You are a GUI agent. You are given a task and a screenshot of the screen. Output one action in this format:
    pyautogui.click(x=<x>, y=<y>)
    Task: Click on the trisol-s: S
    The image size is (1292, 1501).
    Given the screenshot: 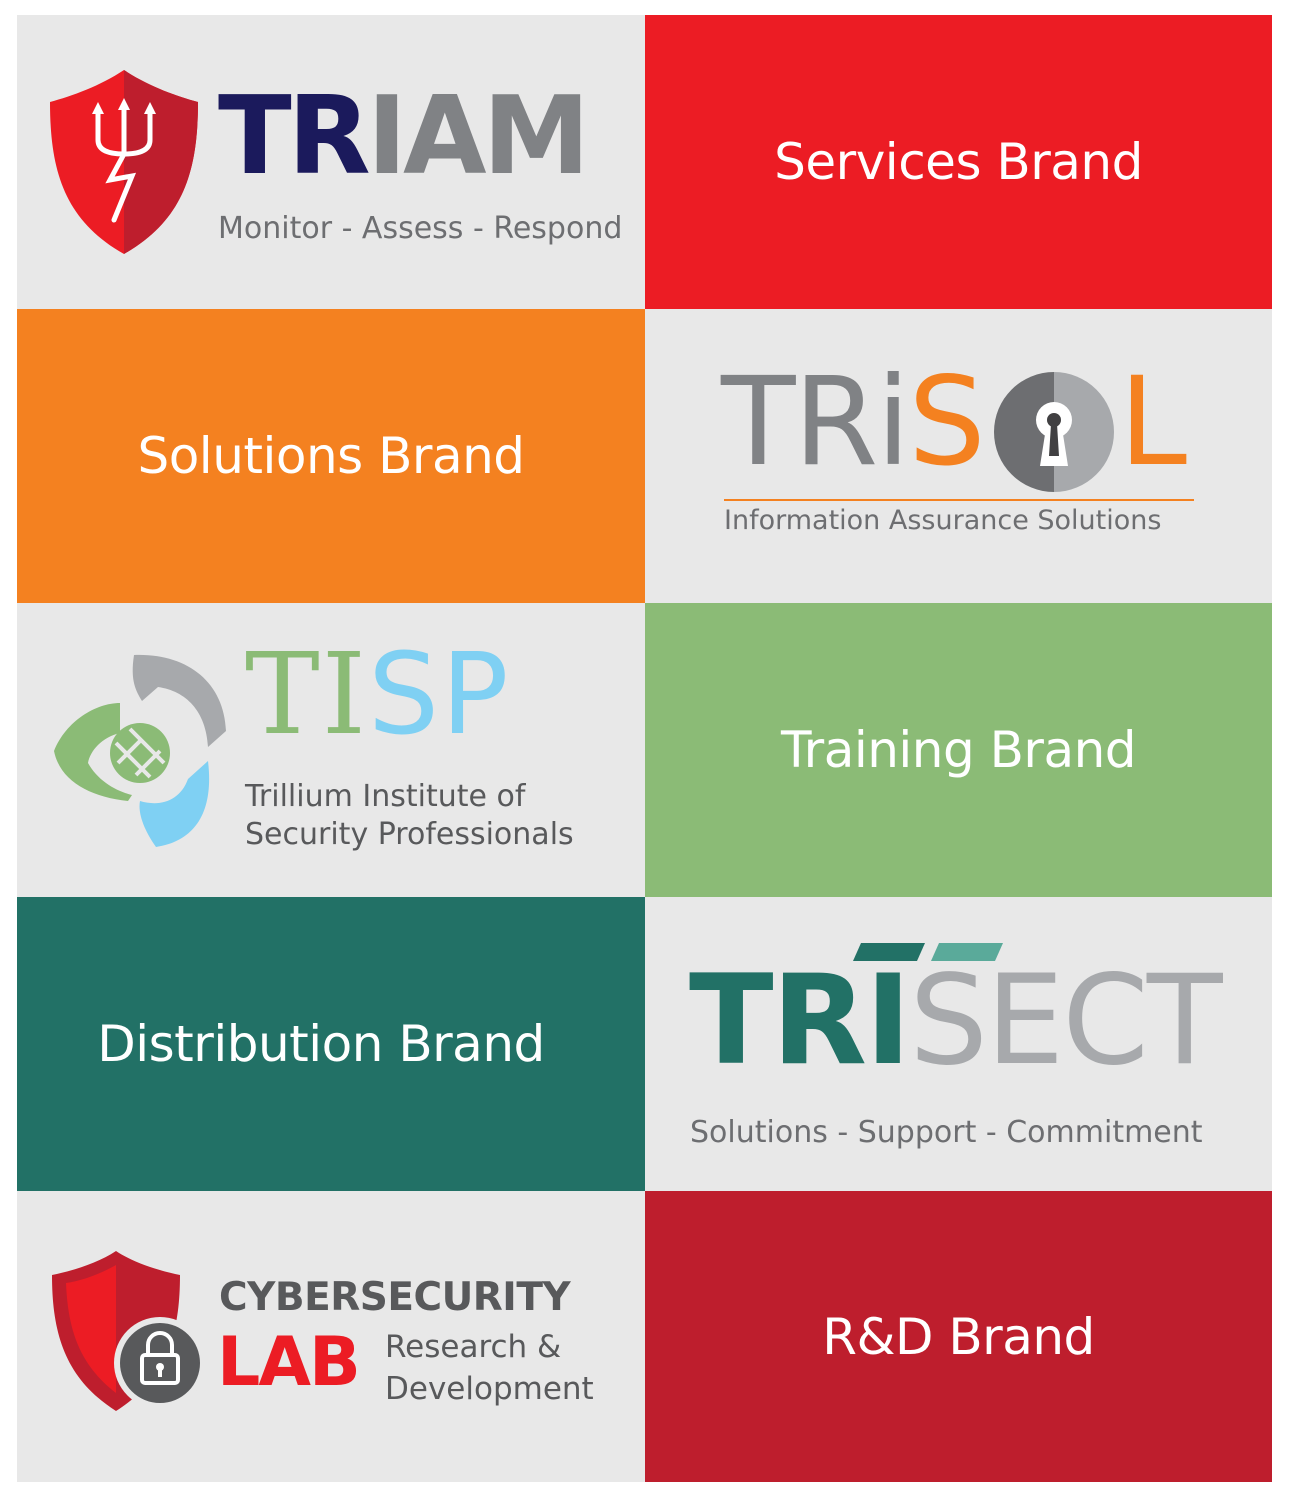 What is the action you would take?
    pyautogui.click(x=946, y=422)
    